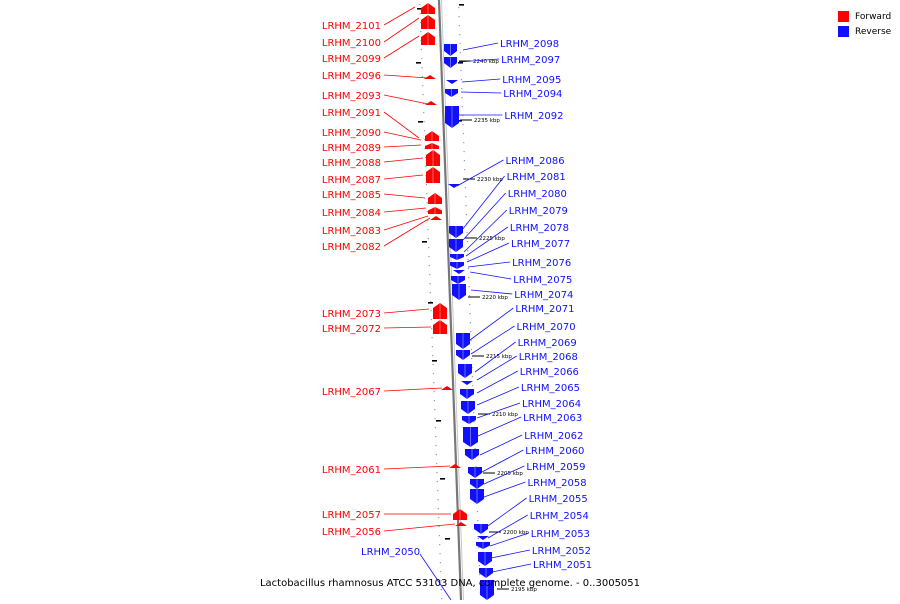 Image resolution: width=900 pixels, height=604 pixels. Describe the element at coordinates (539, 228) in the screenshot. I see `reverse-gene-label: LRHM_2078` at that location.